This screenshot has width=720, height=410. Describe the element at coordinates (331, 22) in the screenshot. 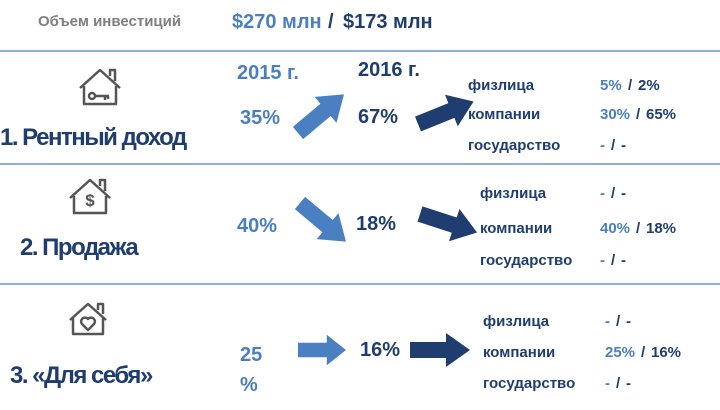

I see `header-sep: /` at that location.